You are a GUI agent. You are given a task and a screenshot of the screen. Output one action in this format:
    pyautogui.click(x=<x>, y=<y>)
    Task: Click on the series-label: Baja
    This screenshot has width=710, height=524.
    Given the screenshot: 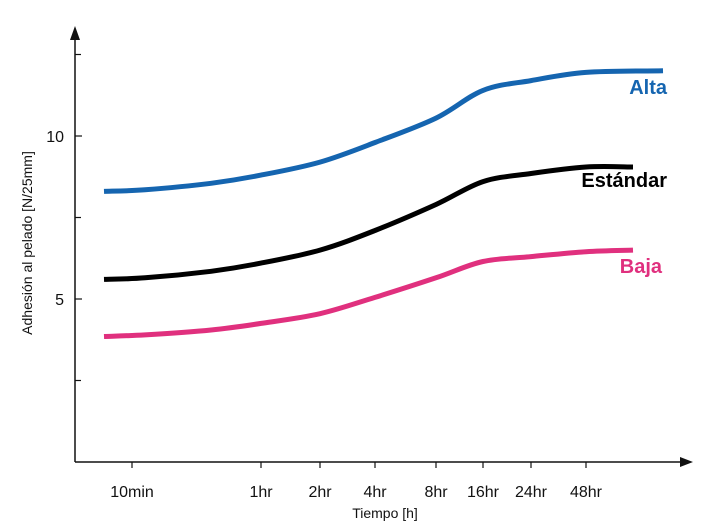 What is the action you would take?
    pyautogui.click(x=641, y=267)
    